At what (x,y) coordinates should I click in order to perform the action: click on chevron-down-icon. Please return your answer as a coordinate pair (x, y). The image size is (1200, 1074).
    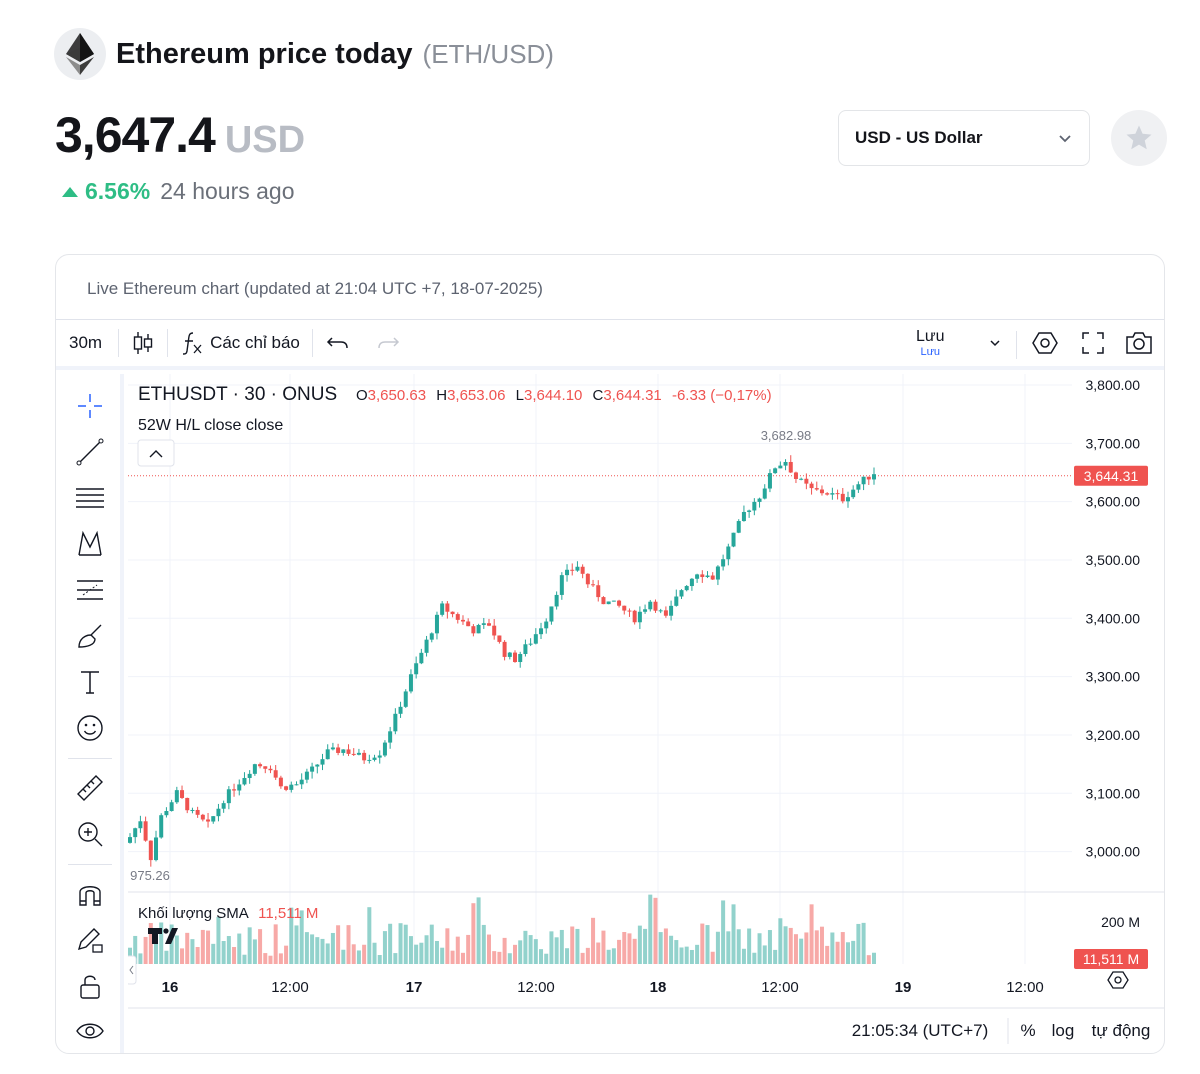
    Looking at the image, I should click on (1065, 139).